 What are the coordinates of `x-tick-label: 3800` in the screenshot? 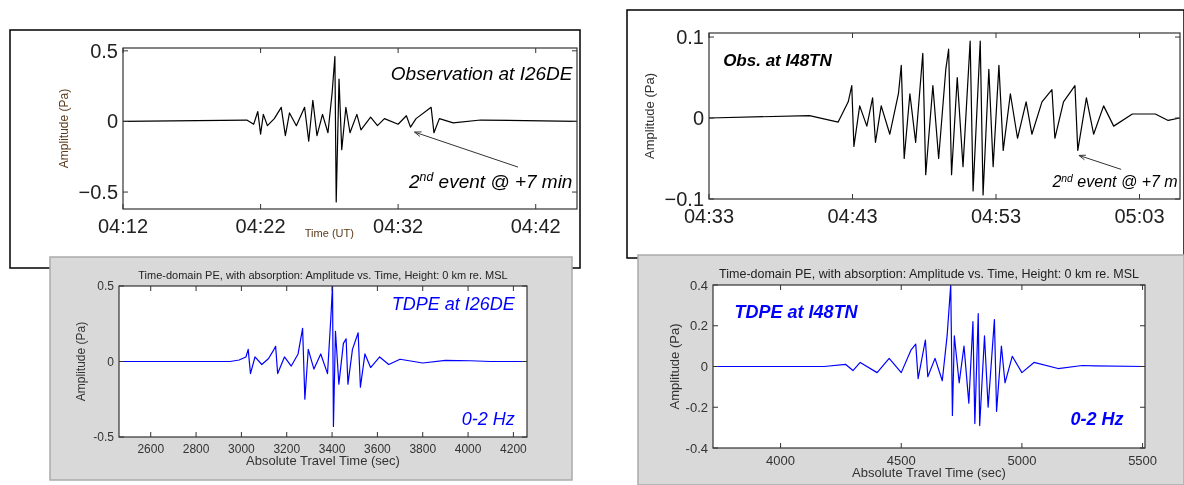 It's located at (423, 449).